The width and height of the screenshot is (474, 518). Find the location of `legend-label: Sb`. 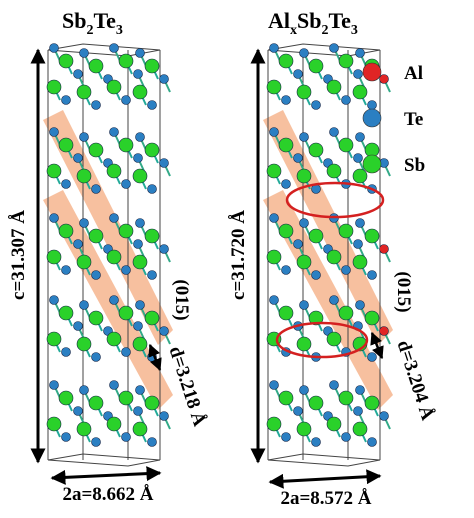

legend-label: Sb is located at coordinates (414, 165).